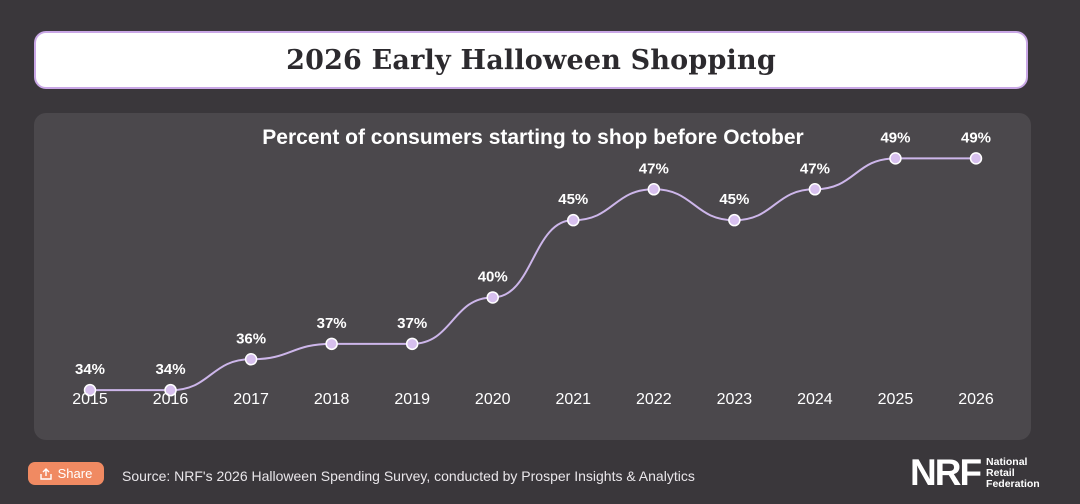 The width and height of the screenshot is (1080, 504). What do you see at coordinates (90, 399) in the screenshot?
I see `x-tick-label: 2015` at bounding box center [90, 399].